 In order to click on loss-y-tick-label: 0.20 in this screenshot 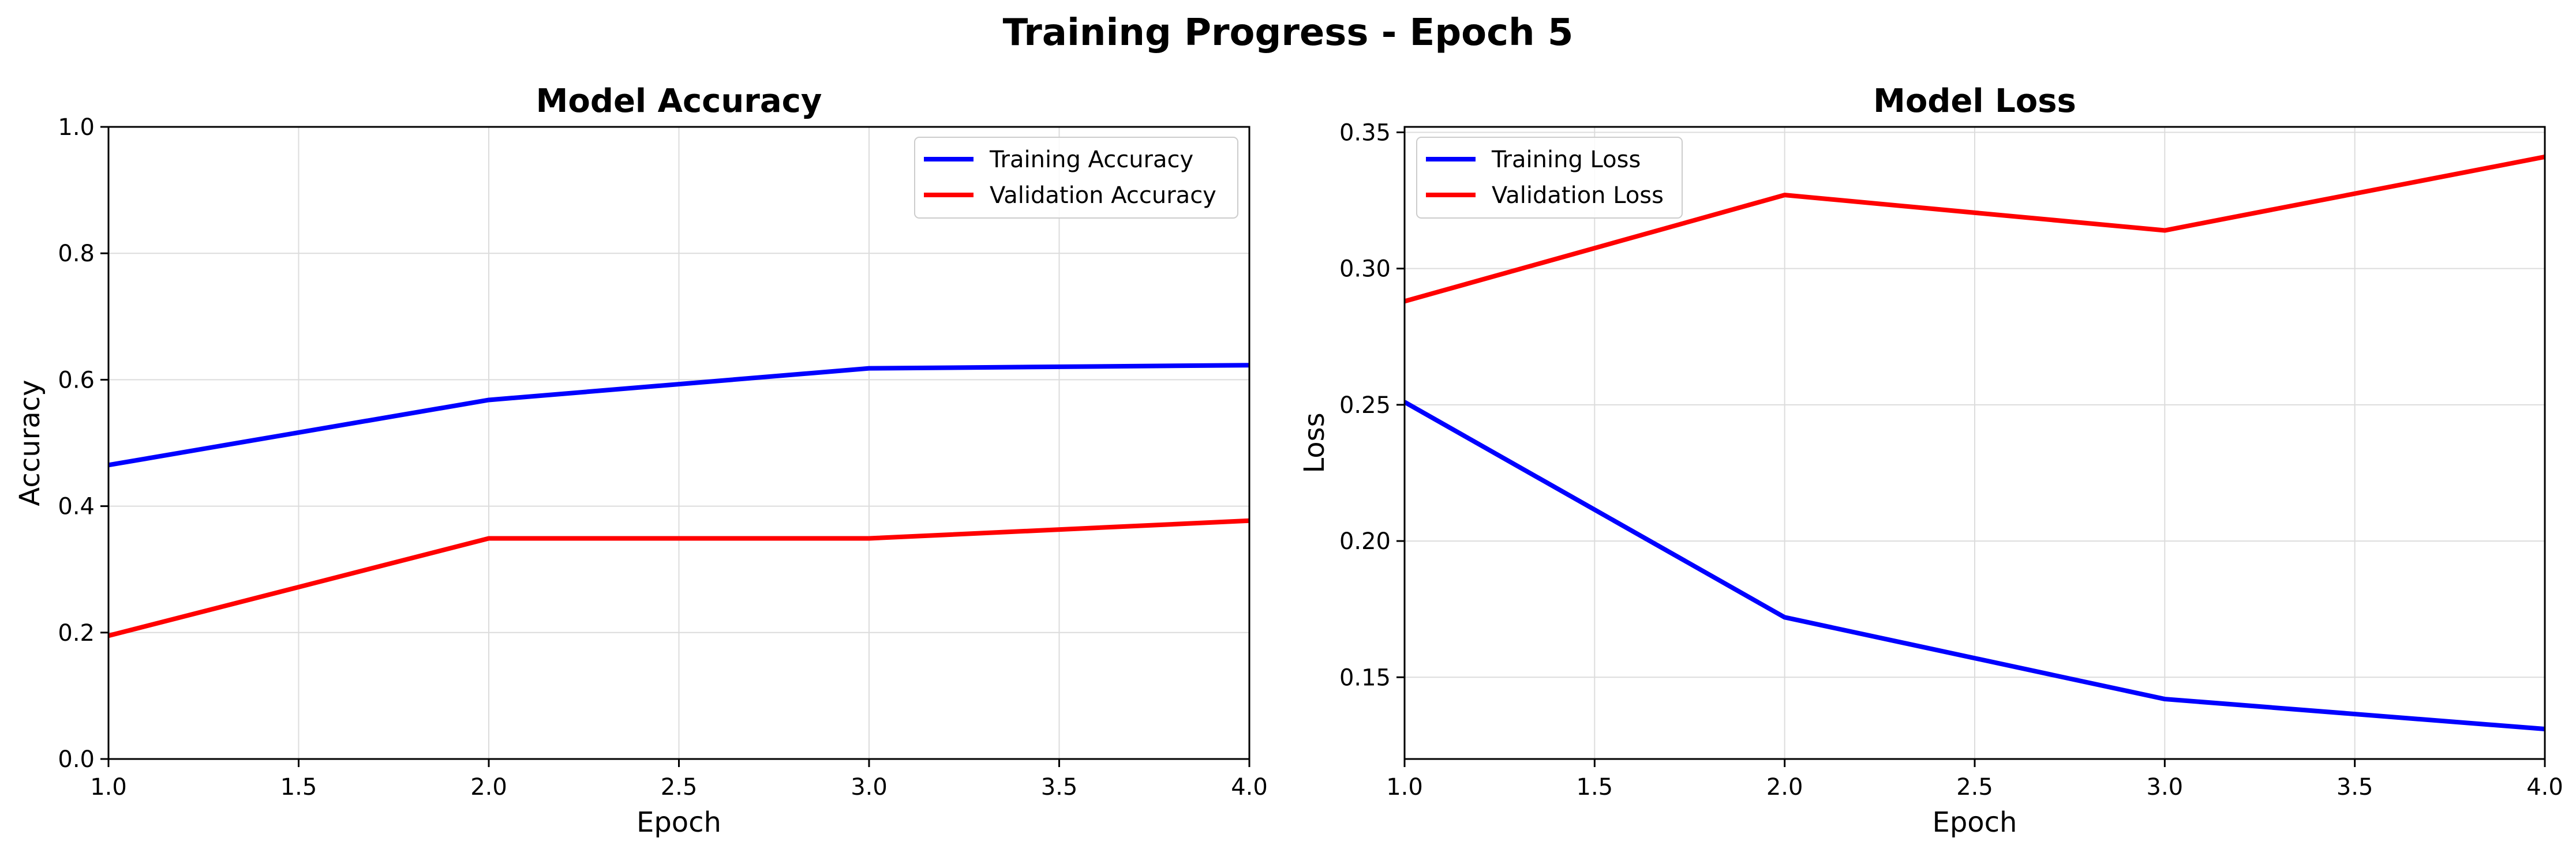, I will do `click(1365, 541)`.